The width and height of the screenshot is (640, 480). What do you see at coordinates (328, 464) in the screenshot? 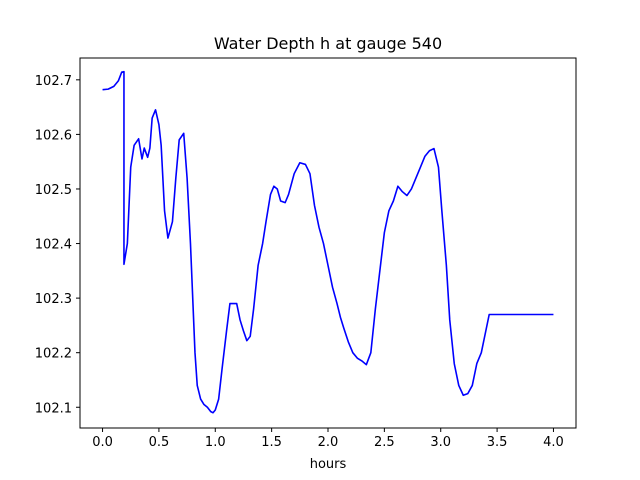
I see `x-axis-label: hours` at bounding box center [328, 464].